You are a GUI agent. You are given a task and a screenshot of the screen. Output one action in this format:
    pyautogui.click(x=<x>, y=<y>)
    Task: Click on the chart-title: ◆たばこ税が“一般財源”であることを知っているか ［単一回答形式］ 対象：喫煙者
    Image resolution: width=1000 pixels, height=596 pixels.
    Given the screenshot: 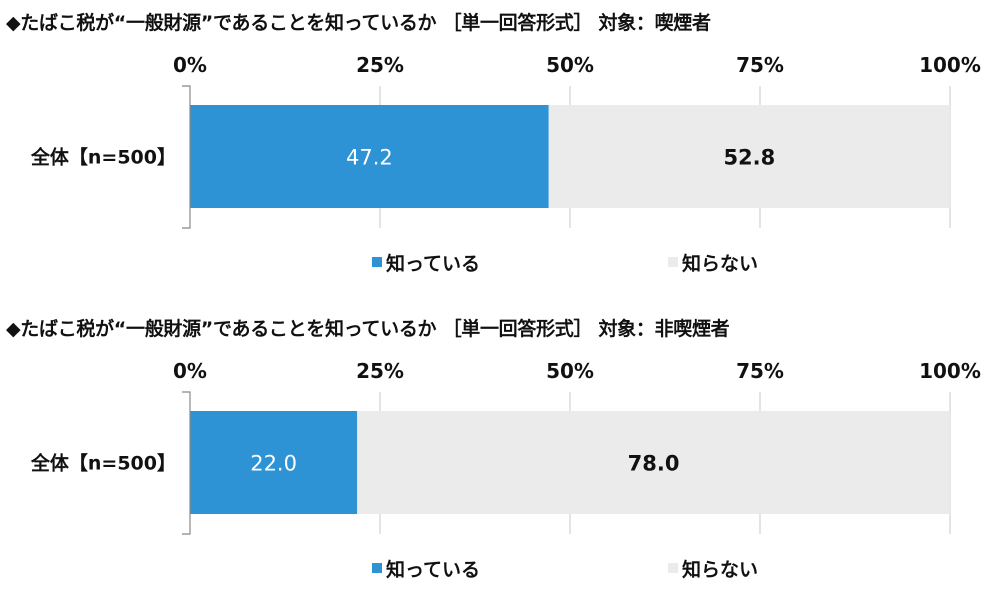 What is the action you would take?
    pyautogui.click(x=358, y=23)
    